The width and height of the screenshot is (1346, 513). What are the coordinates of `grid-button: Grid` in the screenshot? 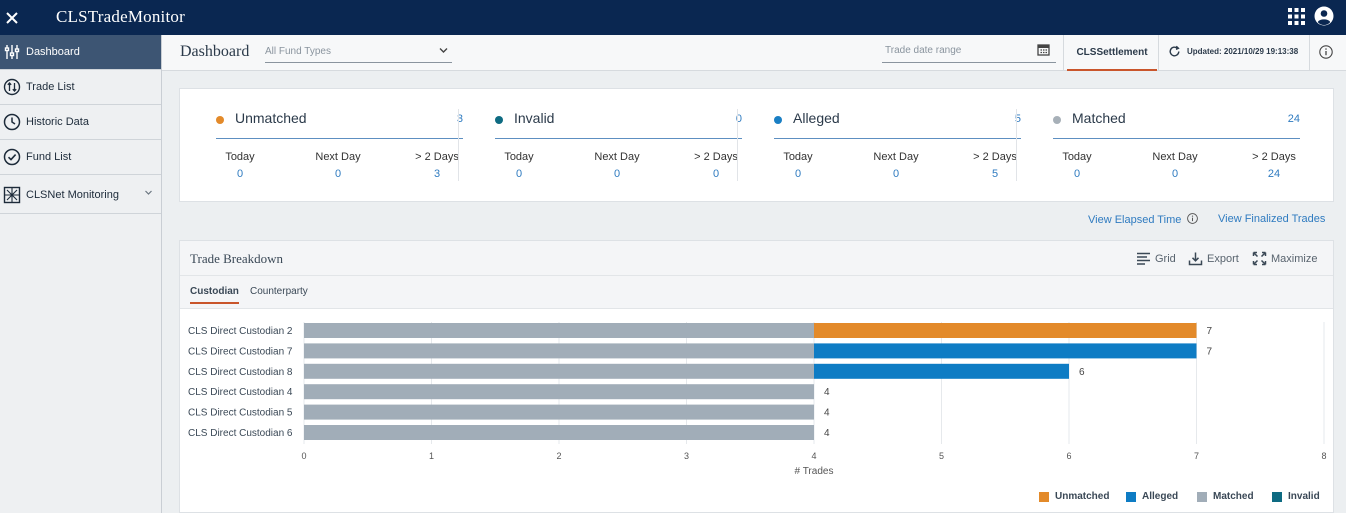 It's located at (1156, 258).